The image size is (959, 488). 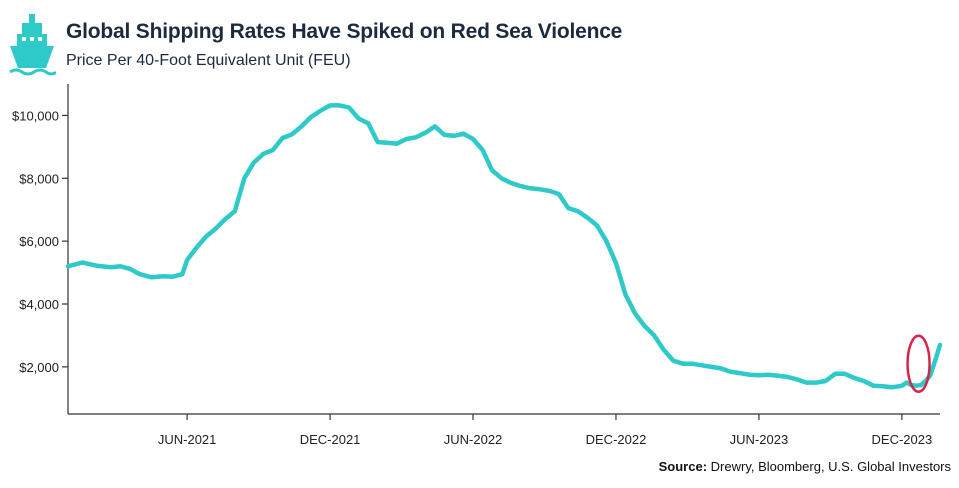 I want to click on x-tick-label: DEC-2022, so click(x=616, y=439).